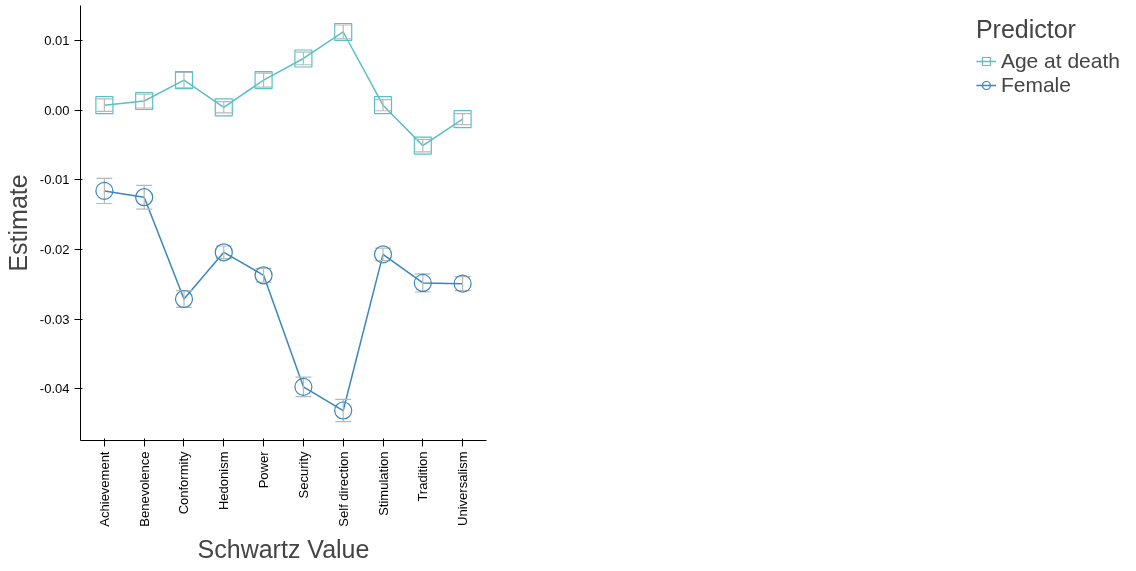 Image resolution: width=1136 pixels, height=571 pixels. I want to click on x-tick-label: Hedonism, so click(224, 481).